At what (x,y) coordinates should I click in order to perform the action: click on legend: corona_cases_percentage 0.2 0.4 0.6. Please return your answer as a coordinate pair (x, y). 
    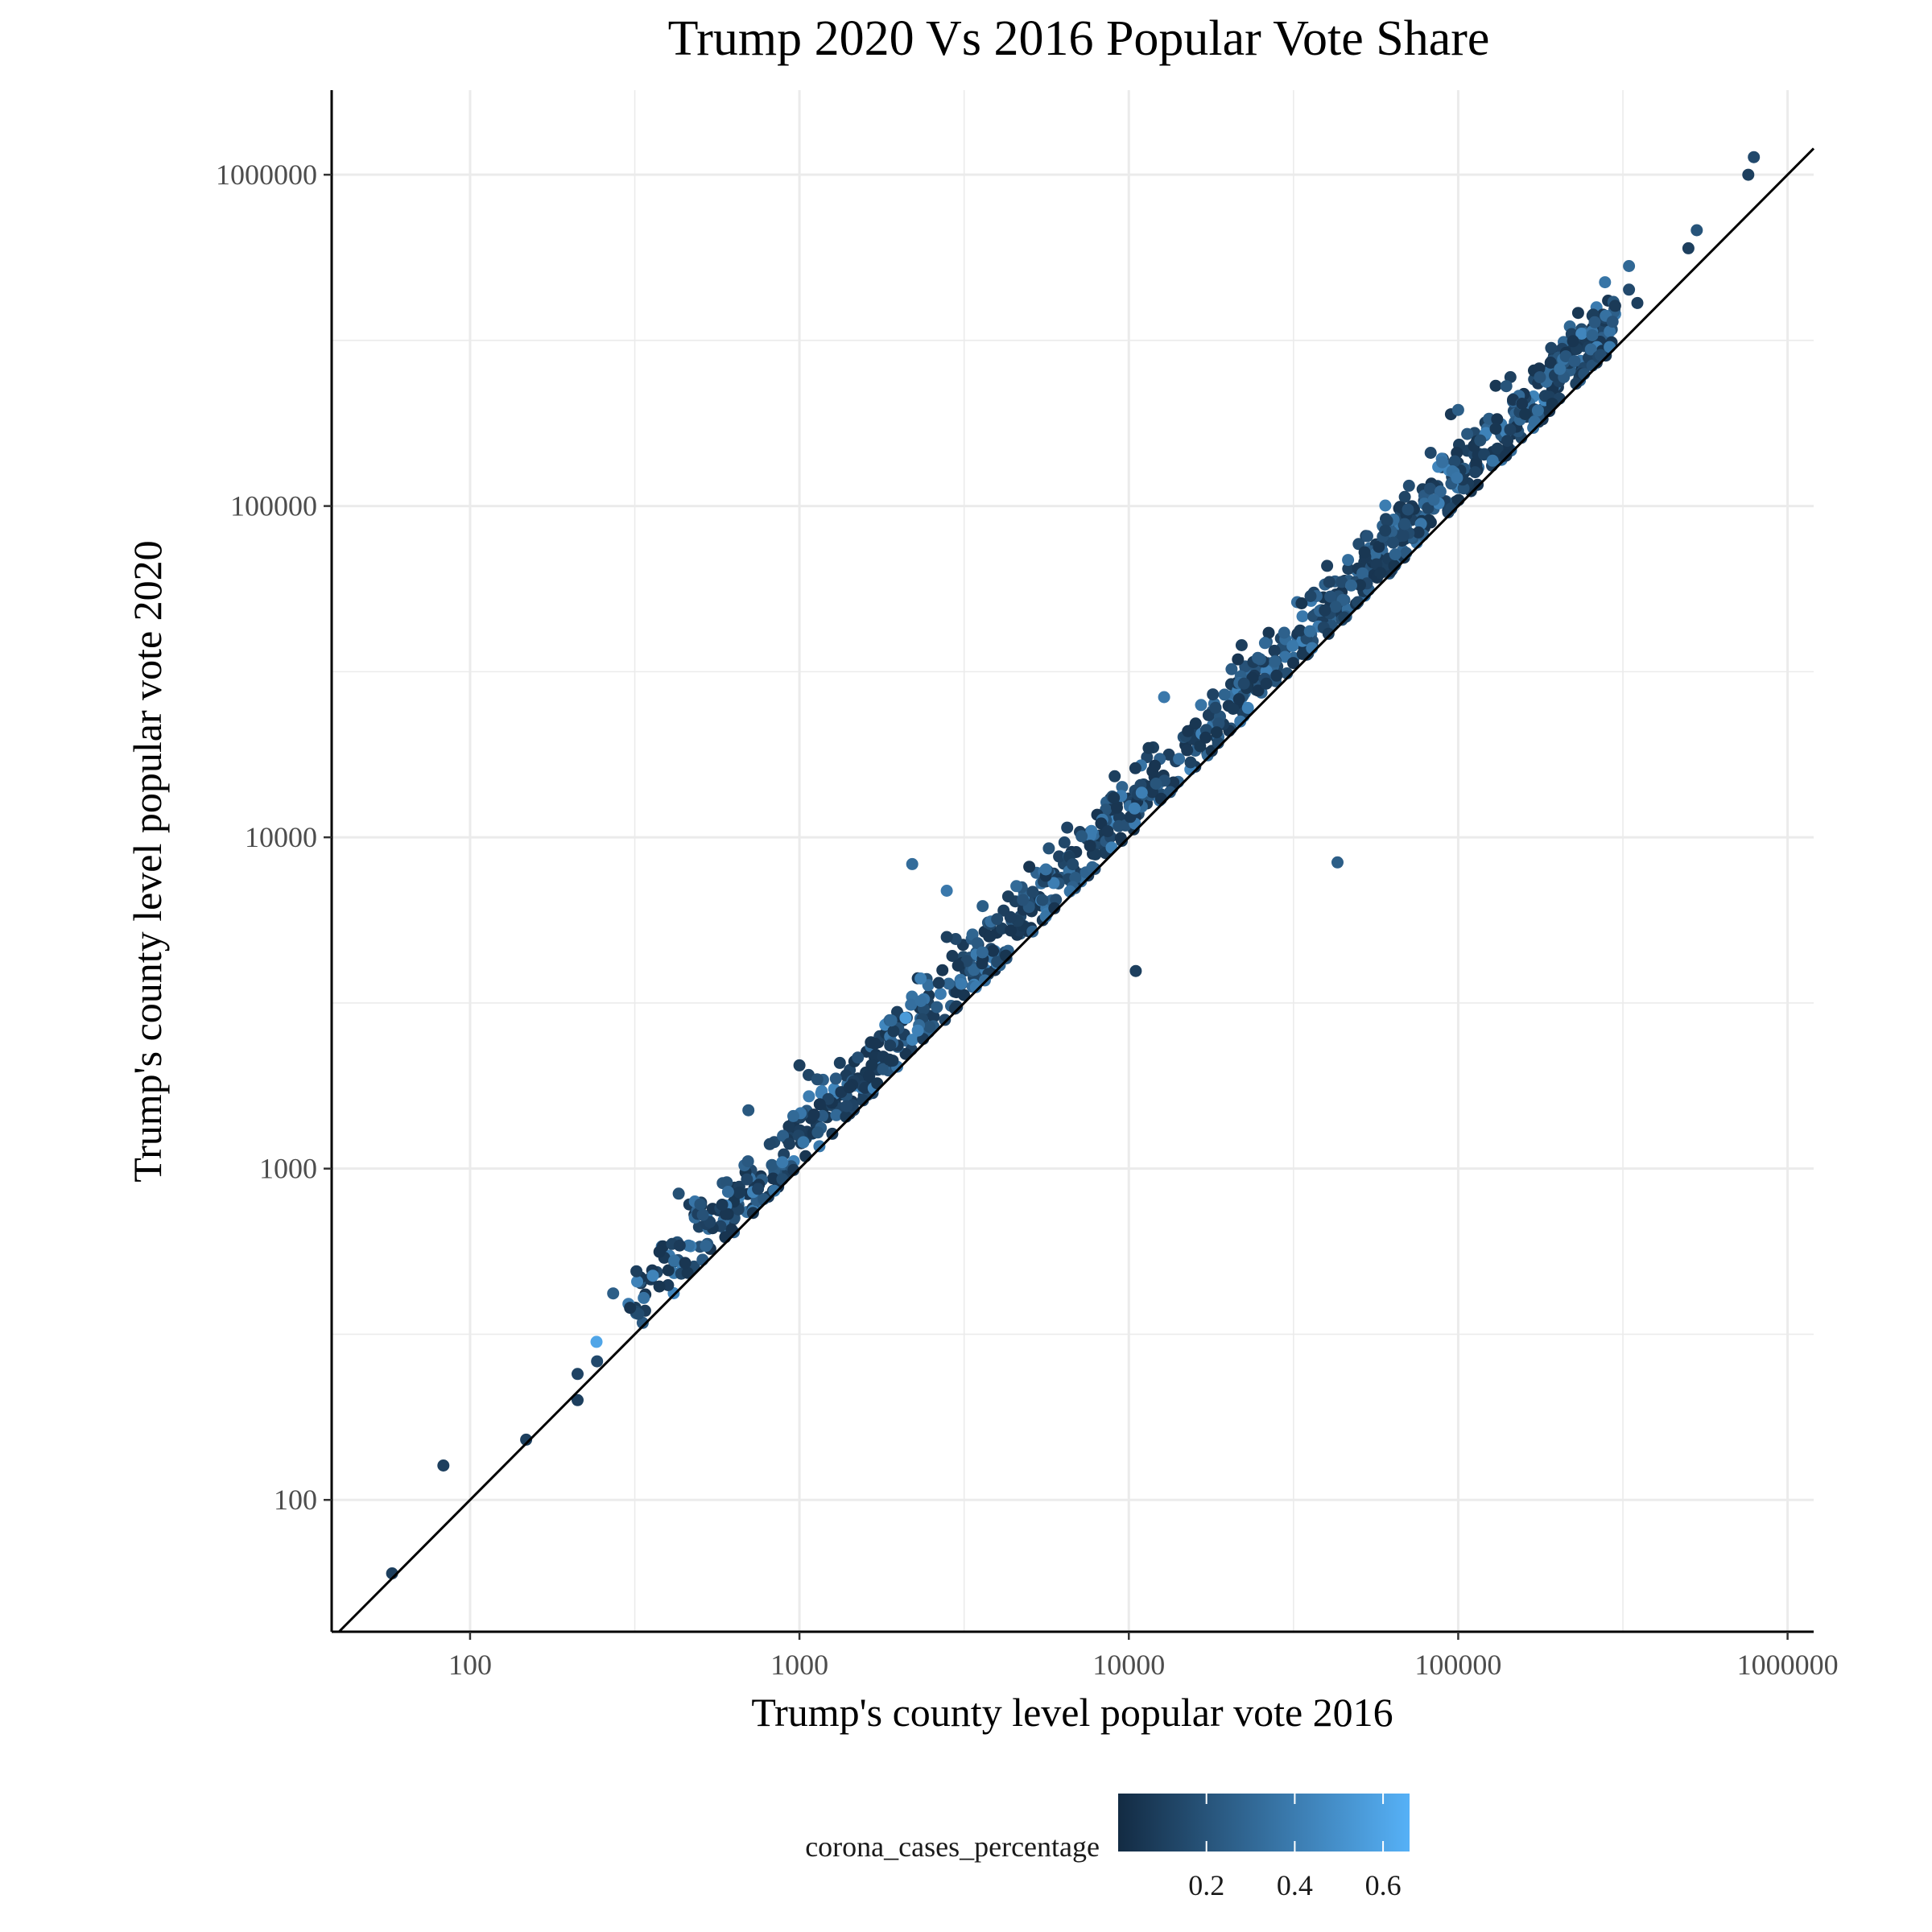
    Looking at the image, I should click on (1107, 1848).